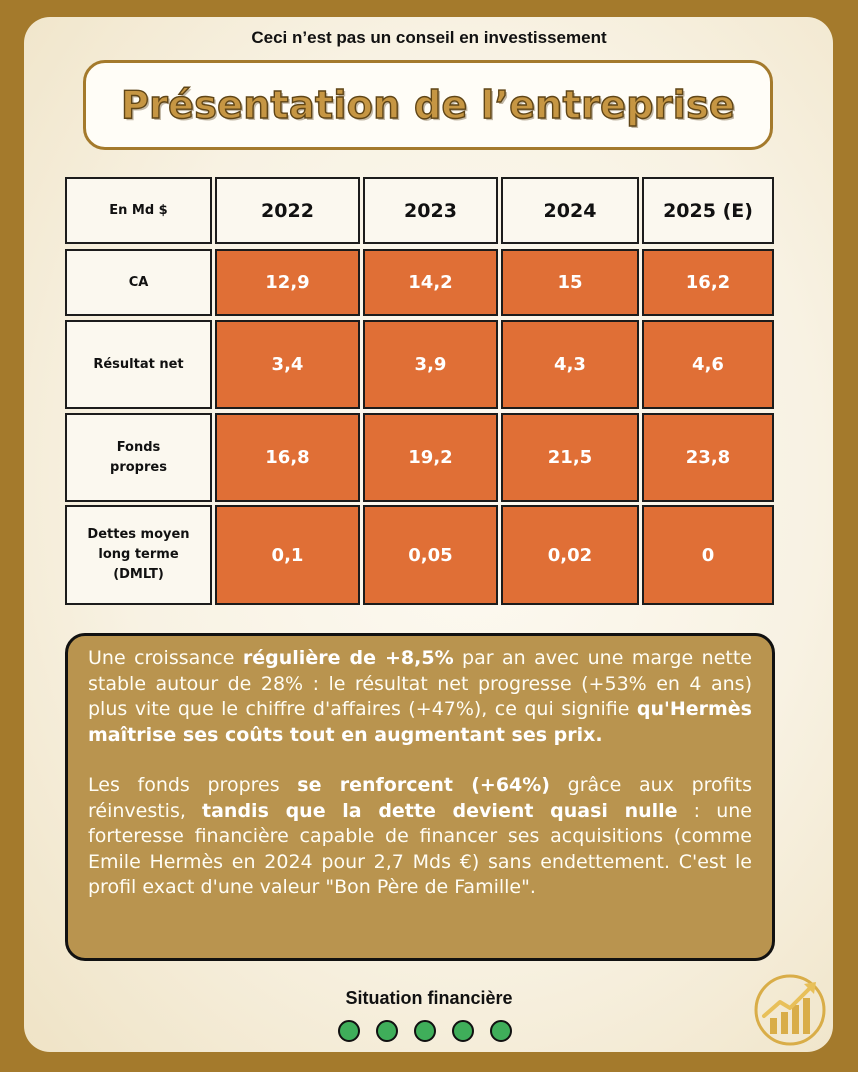  I want to click on table-cell: 0, so click(708, 555).